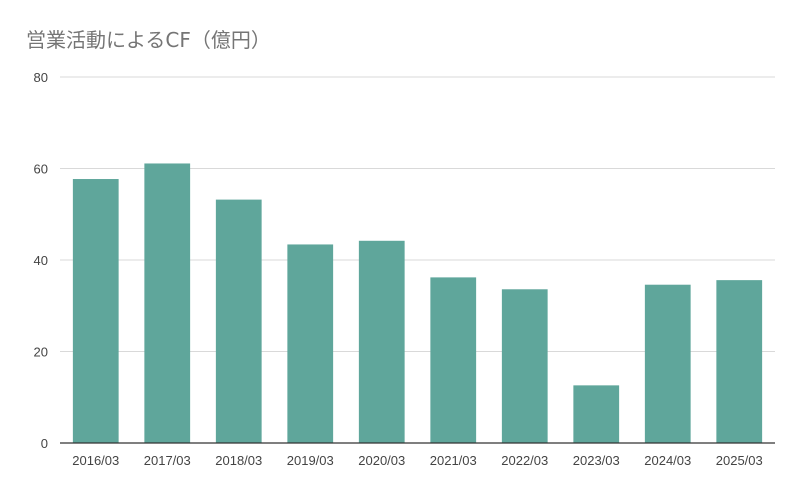 This screenshot has height=494, width=800. I want to click on chart-title: 営業活動によるCF（億円）, so click(148, 40).